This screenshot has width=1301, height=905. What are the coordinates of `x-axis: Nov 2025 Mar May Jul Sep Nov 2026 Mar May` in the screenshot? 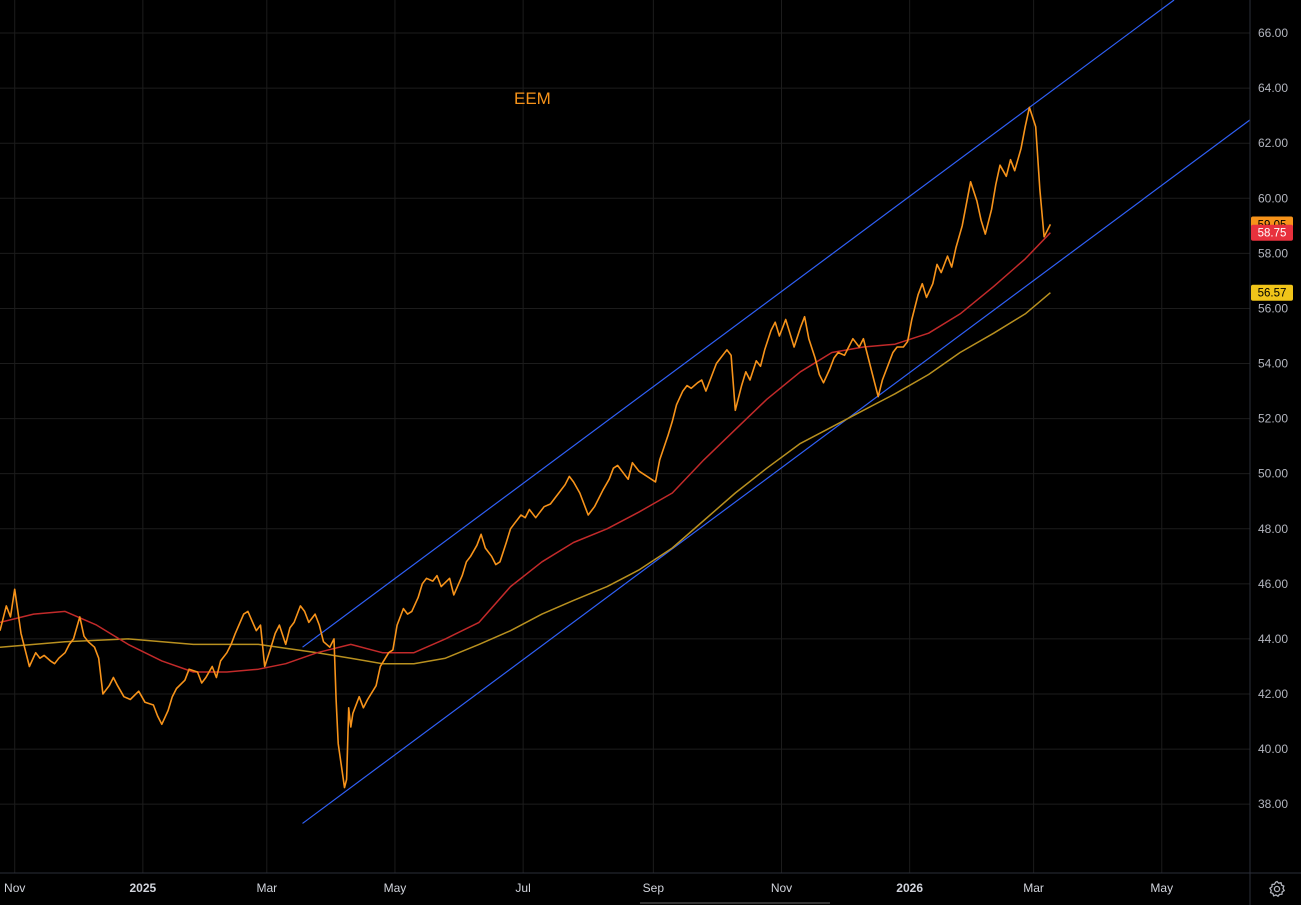 It's located at (650, 883).